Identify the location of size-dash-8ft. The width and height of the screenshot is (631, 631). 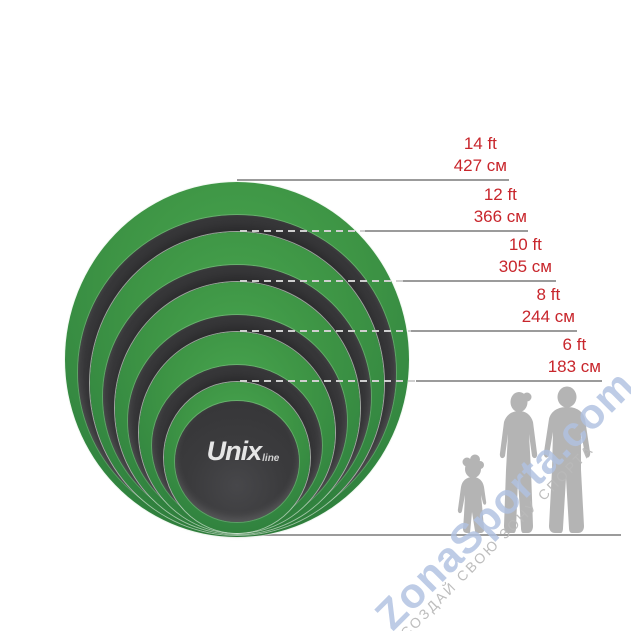
(325, 331).